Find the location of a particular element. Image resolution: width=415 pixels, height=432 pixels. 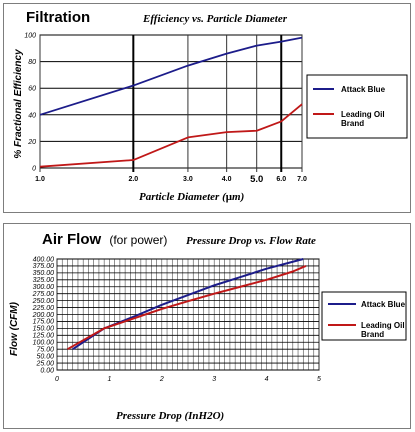

filtration-y-tick-label: 40 is located at coordinates (32, 115).